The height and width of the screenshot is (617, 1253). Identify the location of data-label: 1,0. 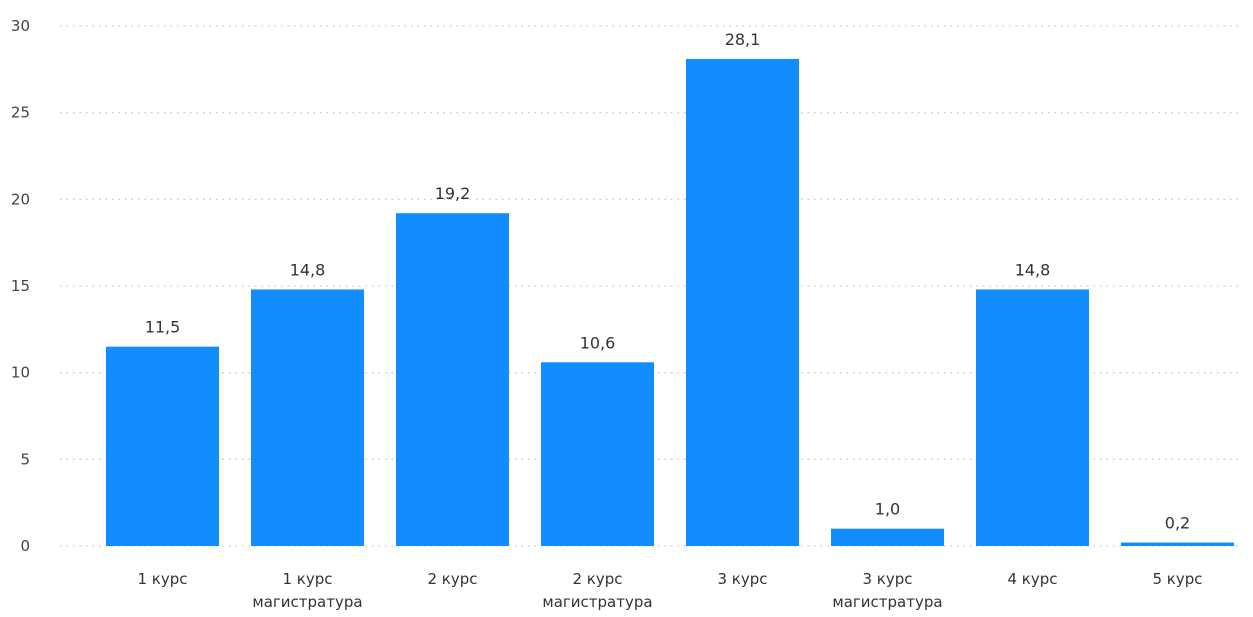
(887, 509).